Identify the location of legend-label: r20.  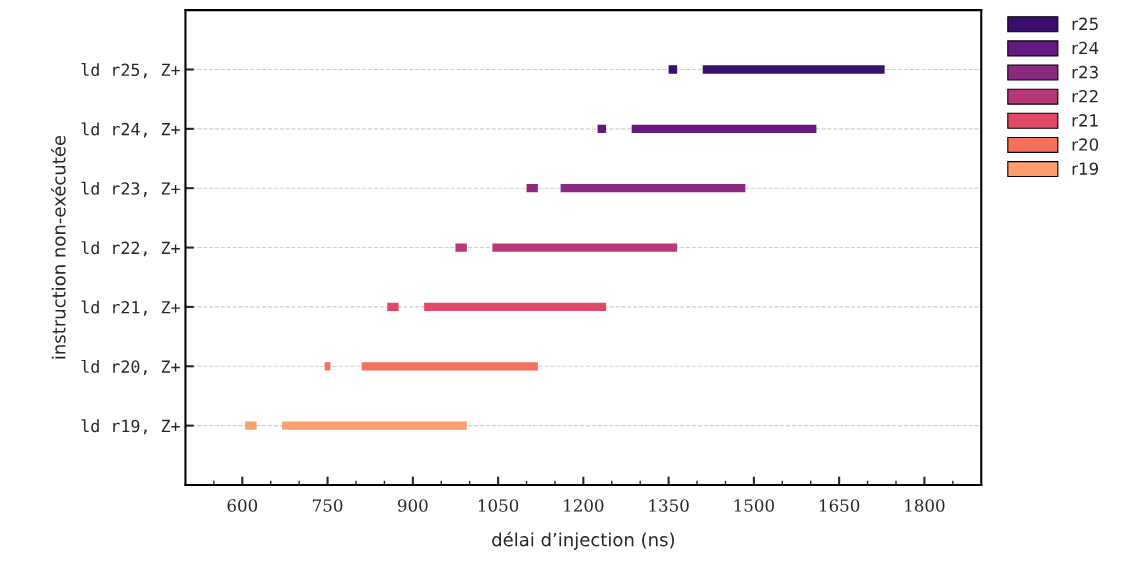
(1085, 144).